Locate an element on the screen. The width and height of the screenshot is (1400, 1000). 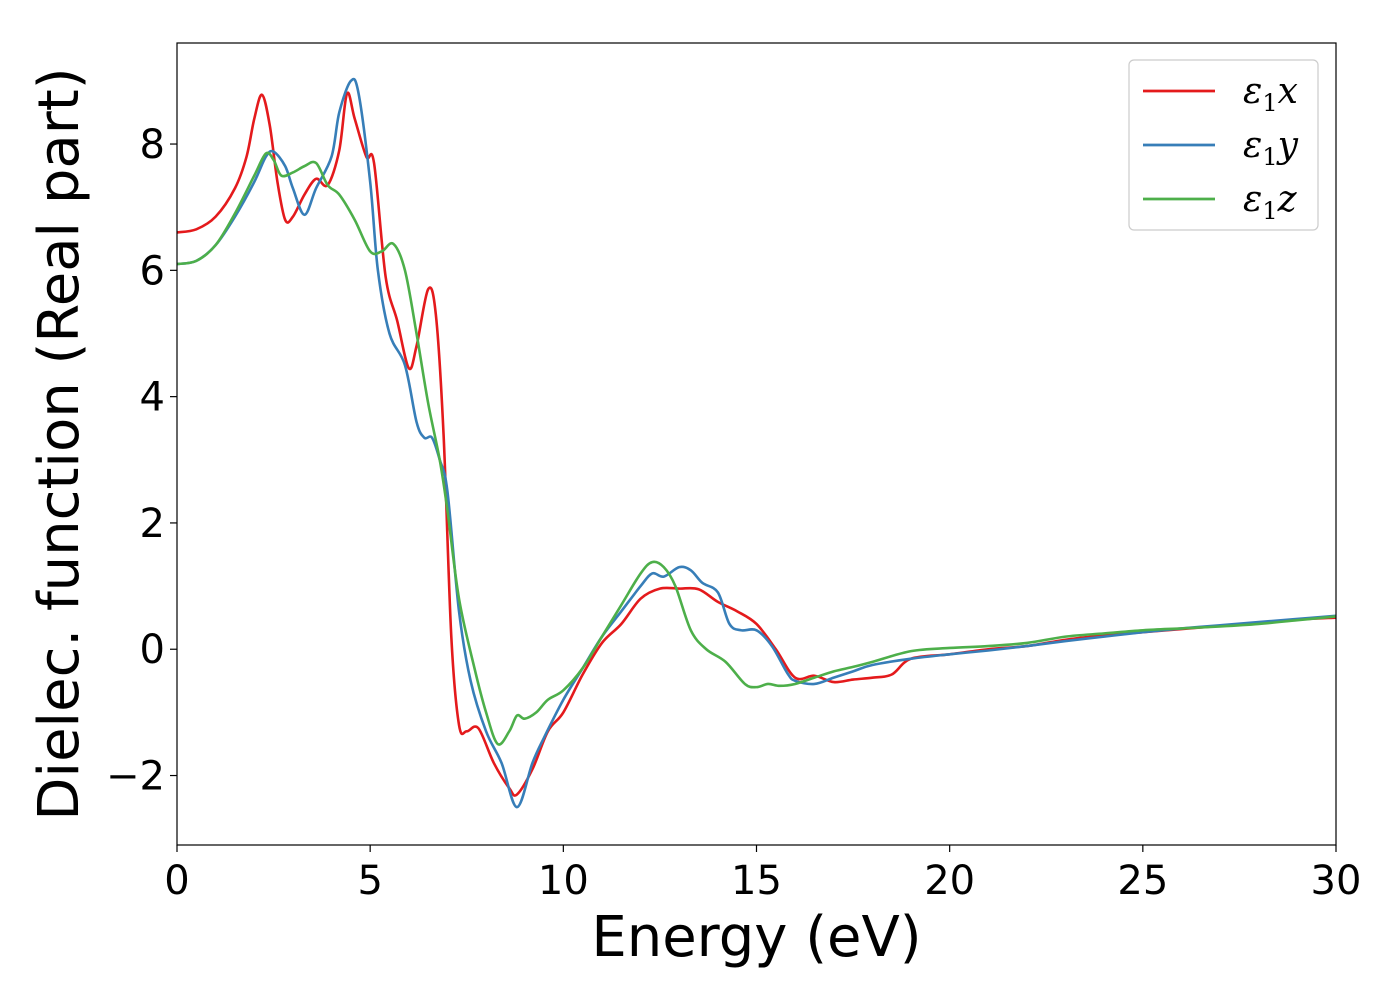
x-tick-label: 0 is located at coordinates (176, 881).